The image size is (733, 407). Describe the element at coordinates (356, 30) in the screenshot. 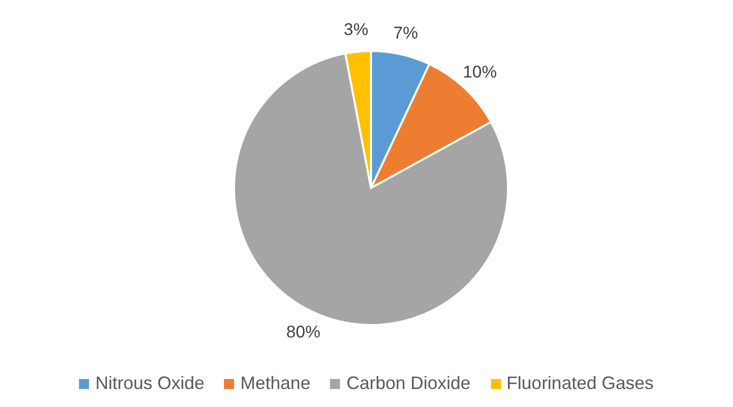

I see `data-label: 3%` at that location.